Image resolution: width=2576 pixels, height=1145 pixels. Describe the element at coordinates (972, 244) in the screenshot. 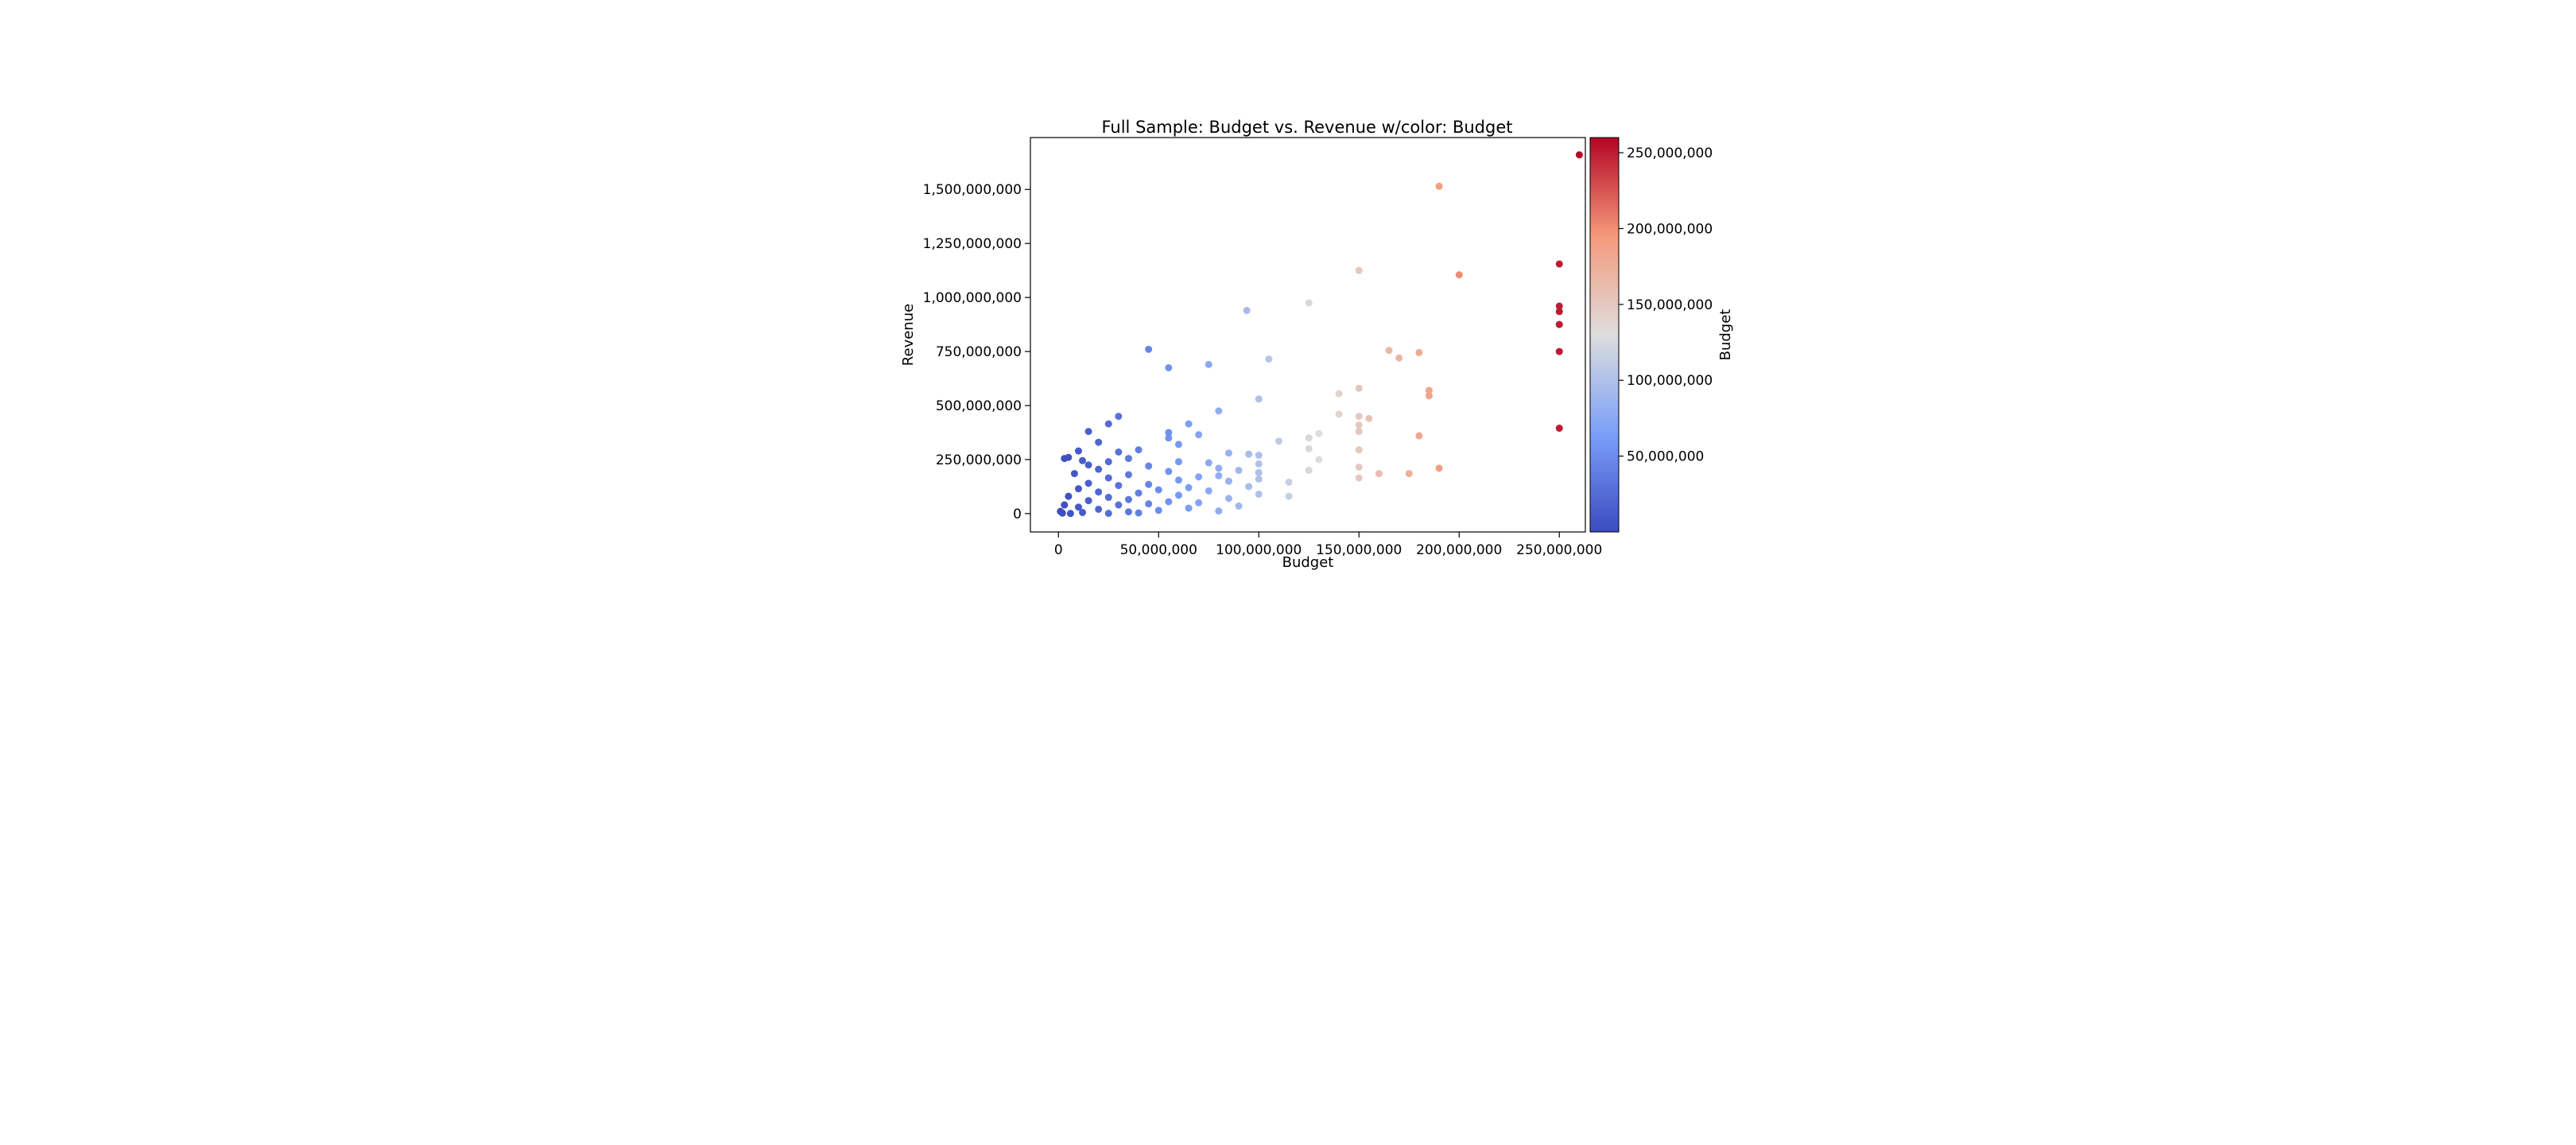

I see `y-tick-label: 1,250,000,000` at that location.